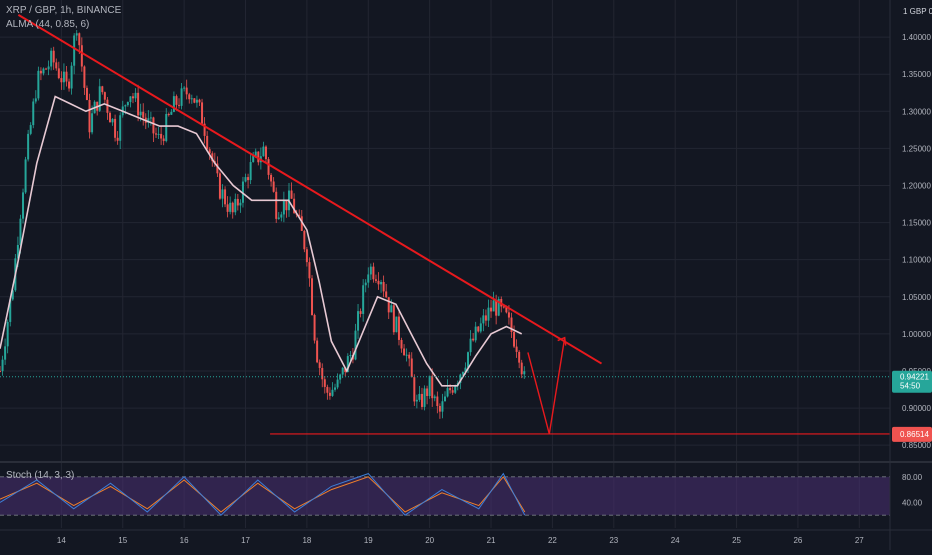  Describe the element at coordinates (916, 445) in the screenshot. I see `price-tick-label: 0.85000` at that location.